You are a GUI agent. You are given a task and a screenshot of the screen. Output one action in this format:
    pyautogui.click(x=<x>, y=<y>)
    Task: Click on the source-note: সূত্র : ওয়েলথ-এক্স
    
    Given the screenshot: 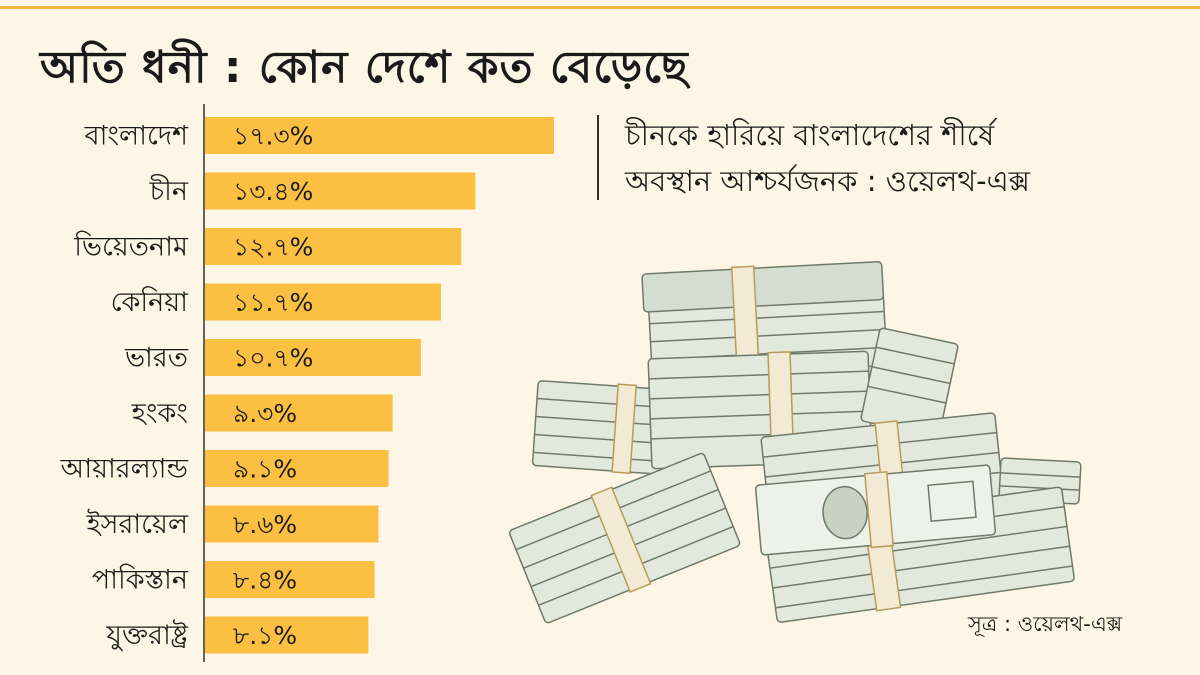 What is the action you would take?
    pyautogui.click(x=1045, y=624)
    